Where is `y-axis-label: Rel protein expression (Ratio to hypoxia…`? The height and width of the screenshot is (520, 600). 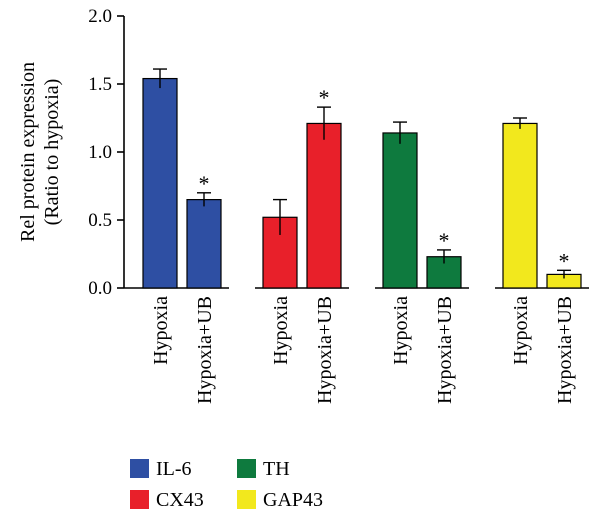
y-axis-label: Rel protein expression (Ratio to hypoxia… is located at coordinates (40, 152).